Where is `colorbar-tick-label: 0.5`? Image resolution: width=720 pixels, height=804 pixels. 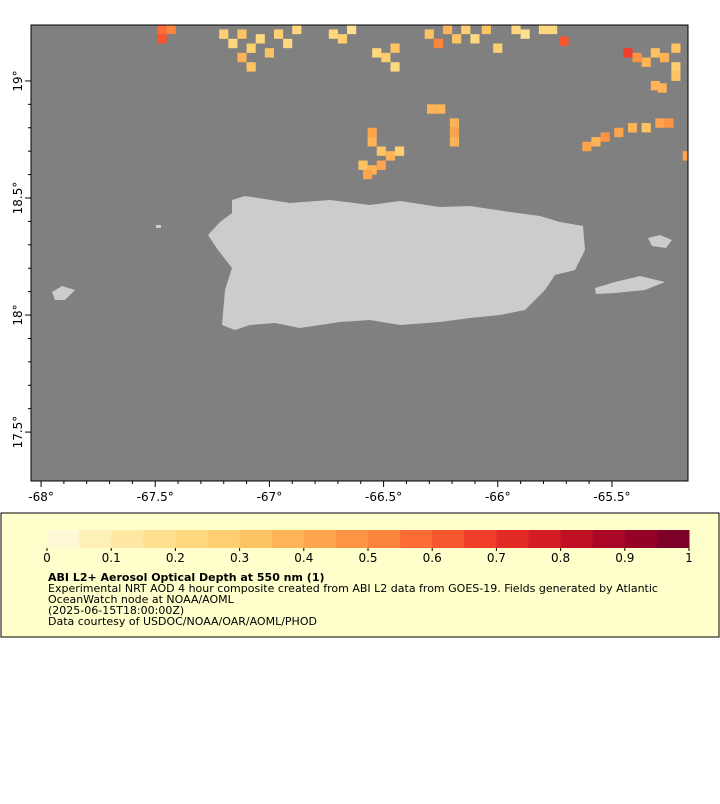
colorbar-tick-label: 0.5 is located at coordinates (367, 558).